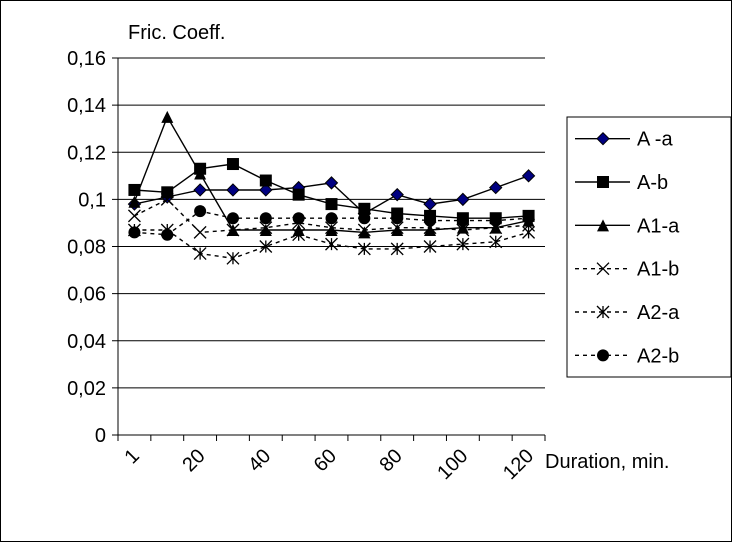 Image resolution: width=733 pixels, height=548 pixels. I want to click on legend-item: A-b, so click(621, 183).